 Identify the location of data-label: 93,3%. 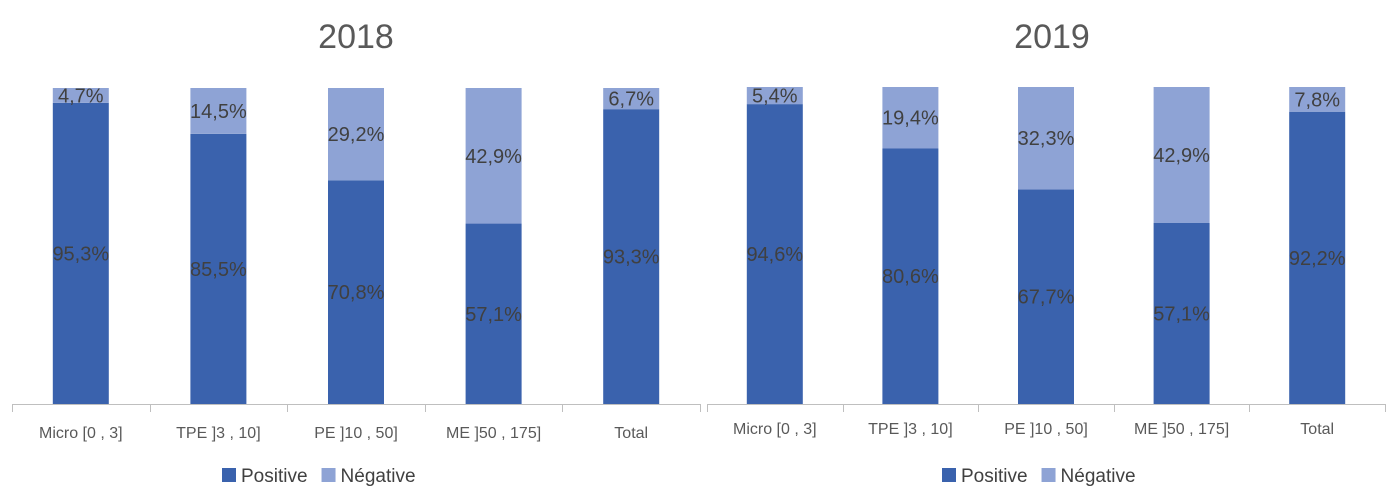
(631, 258).